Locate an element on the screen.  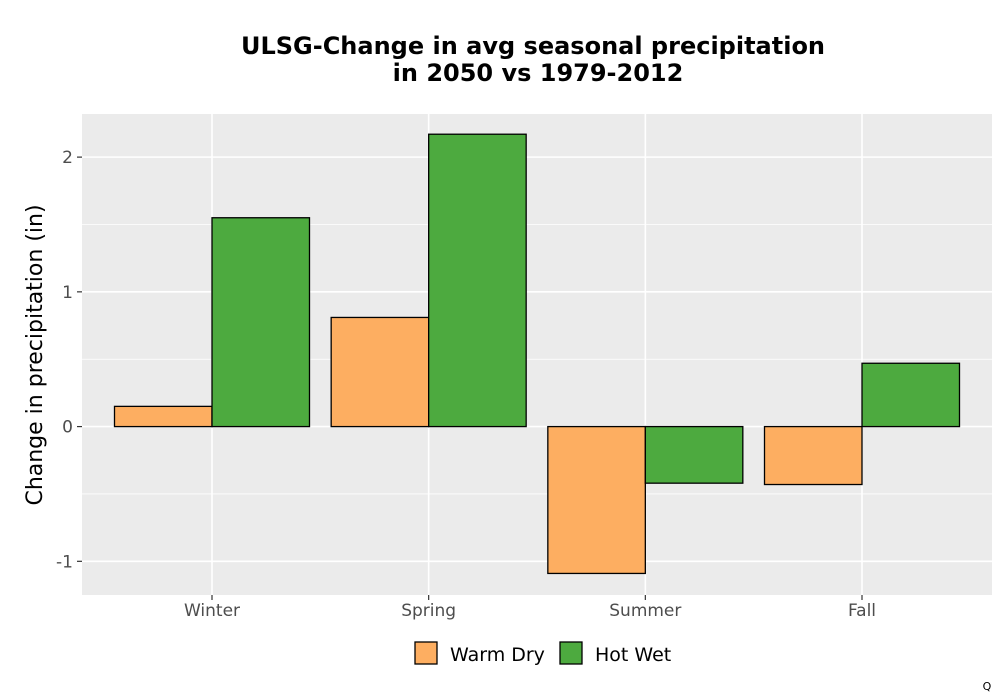
legend-label: Hot Wet is located at coordinates (633, 655).